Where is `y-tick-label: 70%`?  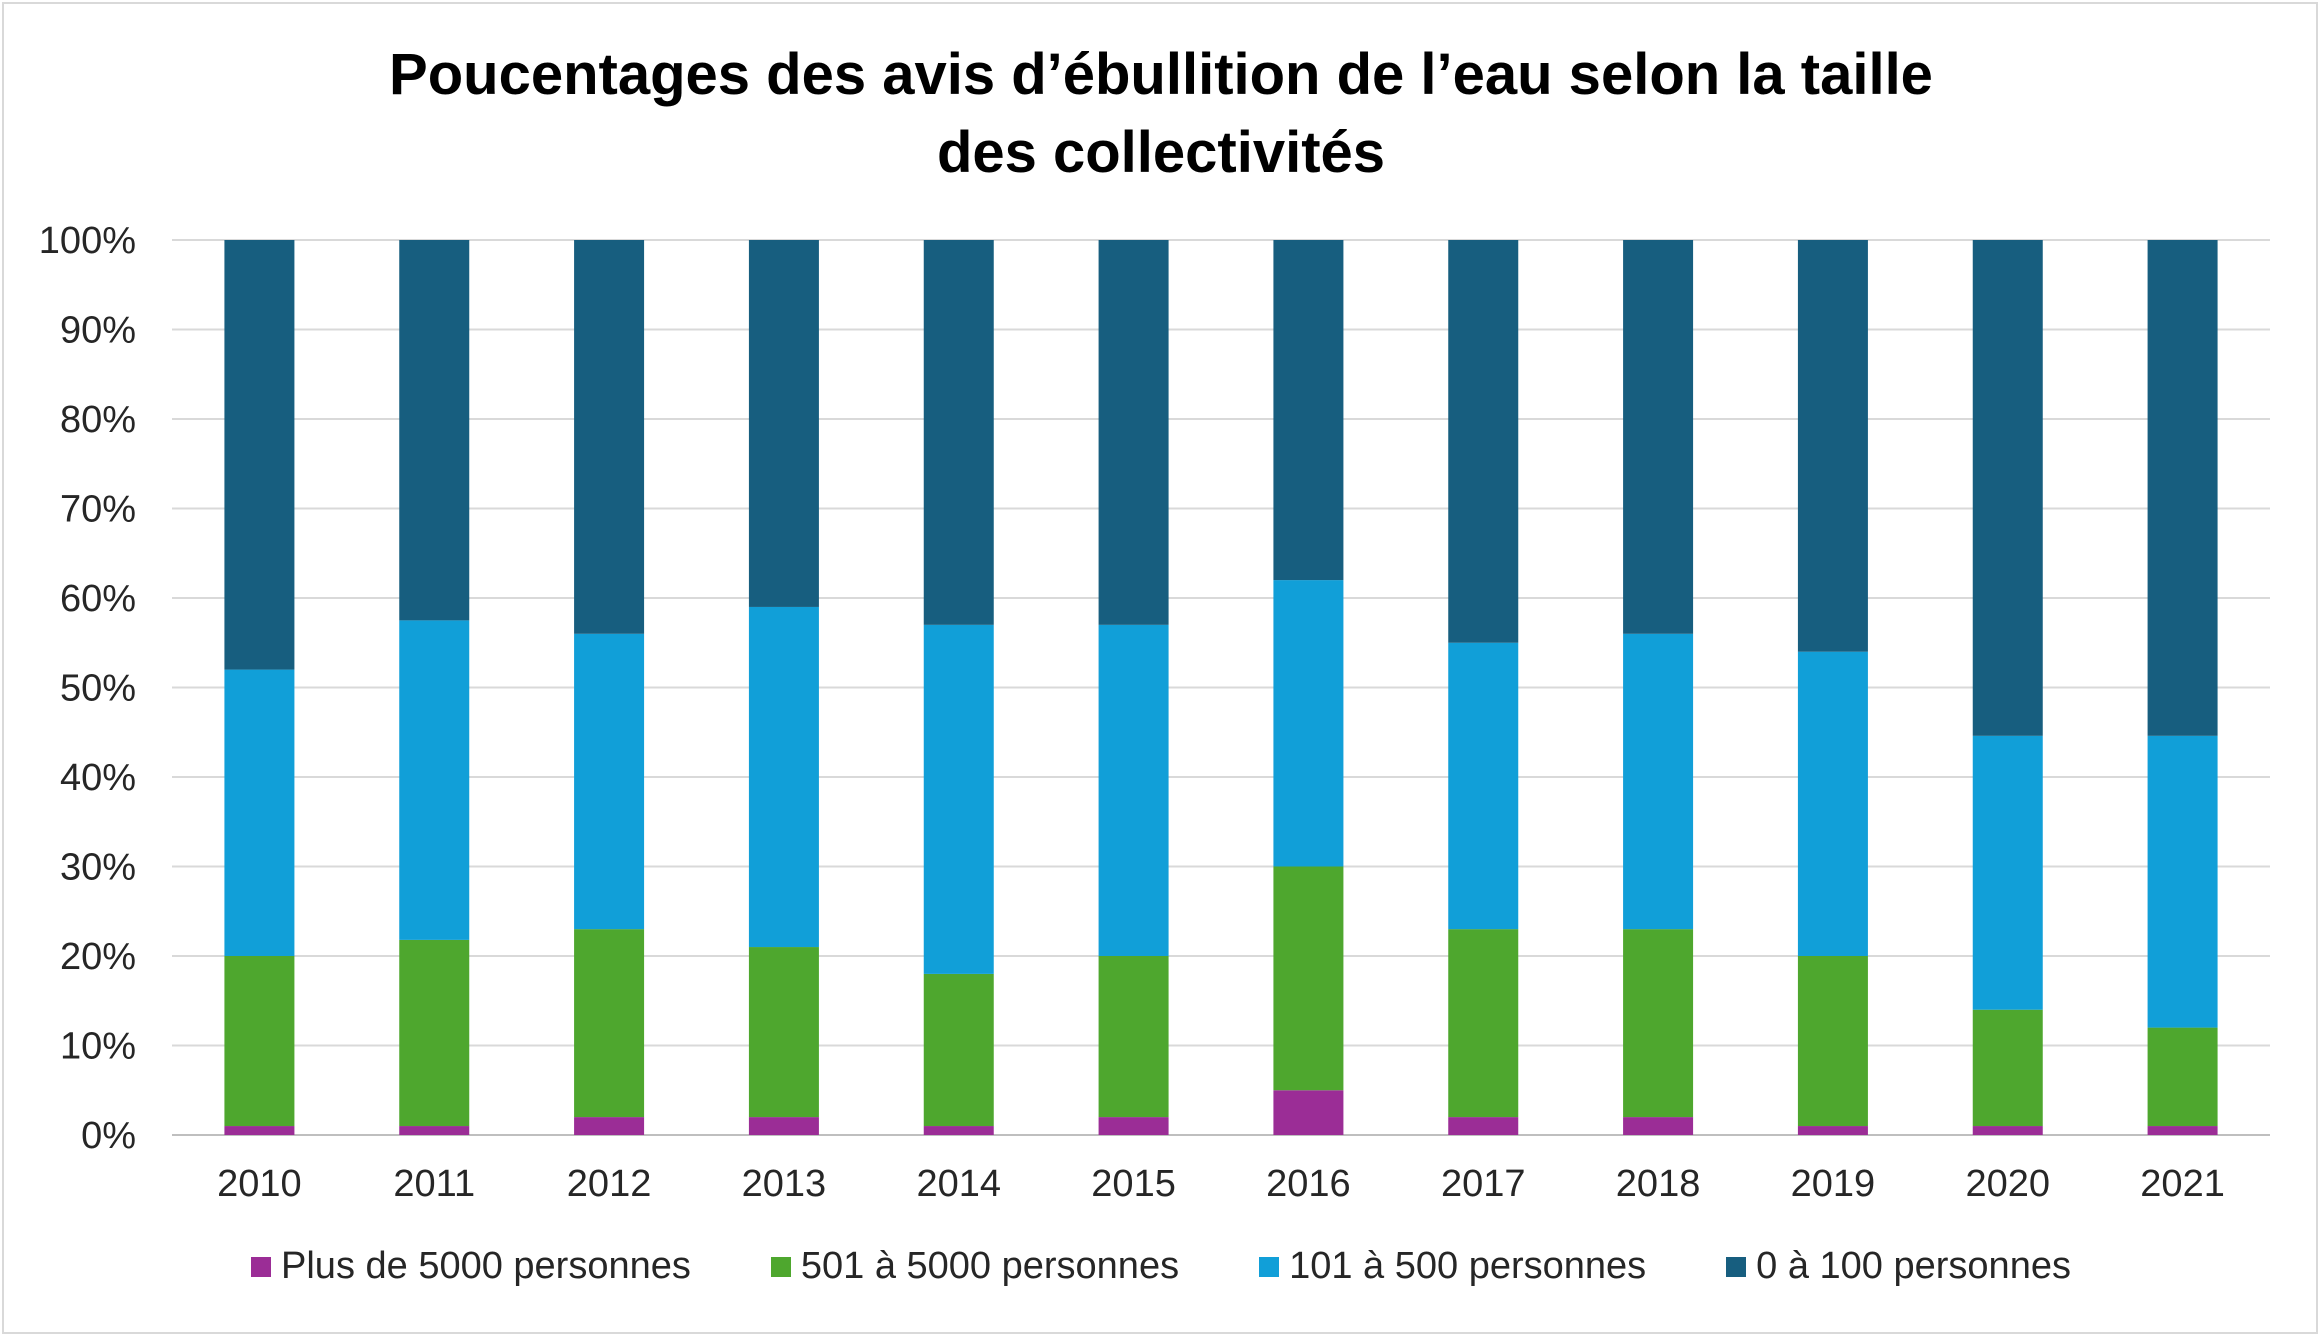
y-tick-label: 70% is located at coordinates (98, 510).